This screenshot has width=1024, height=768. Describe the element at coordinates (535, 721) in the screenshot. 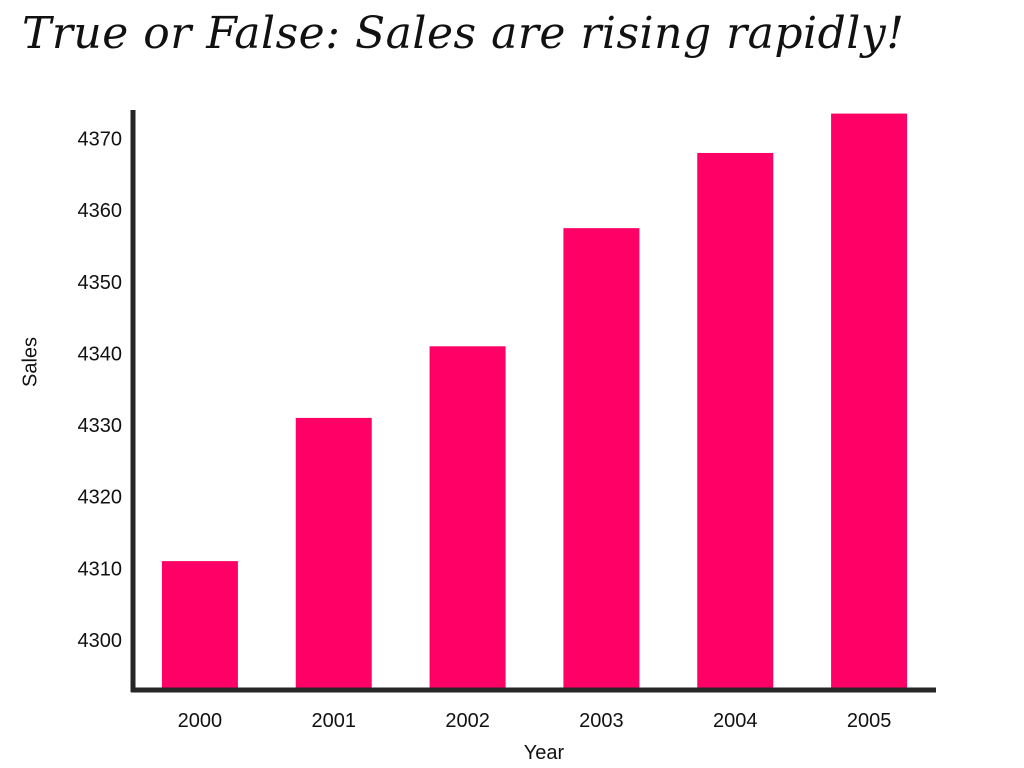

I see `x-tick-labels: 2000 2001 2002 2003 2004 2005` at that location.